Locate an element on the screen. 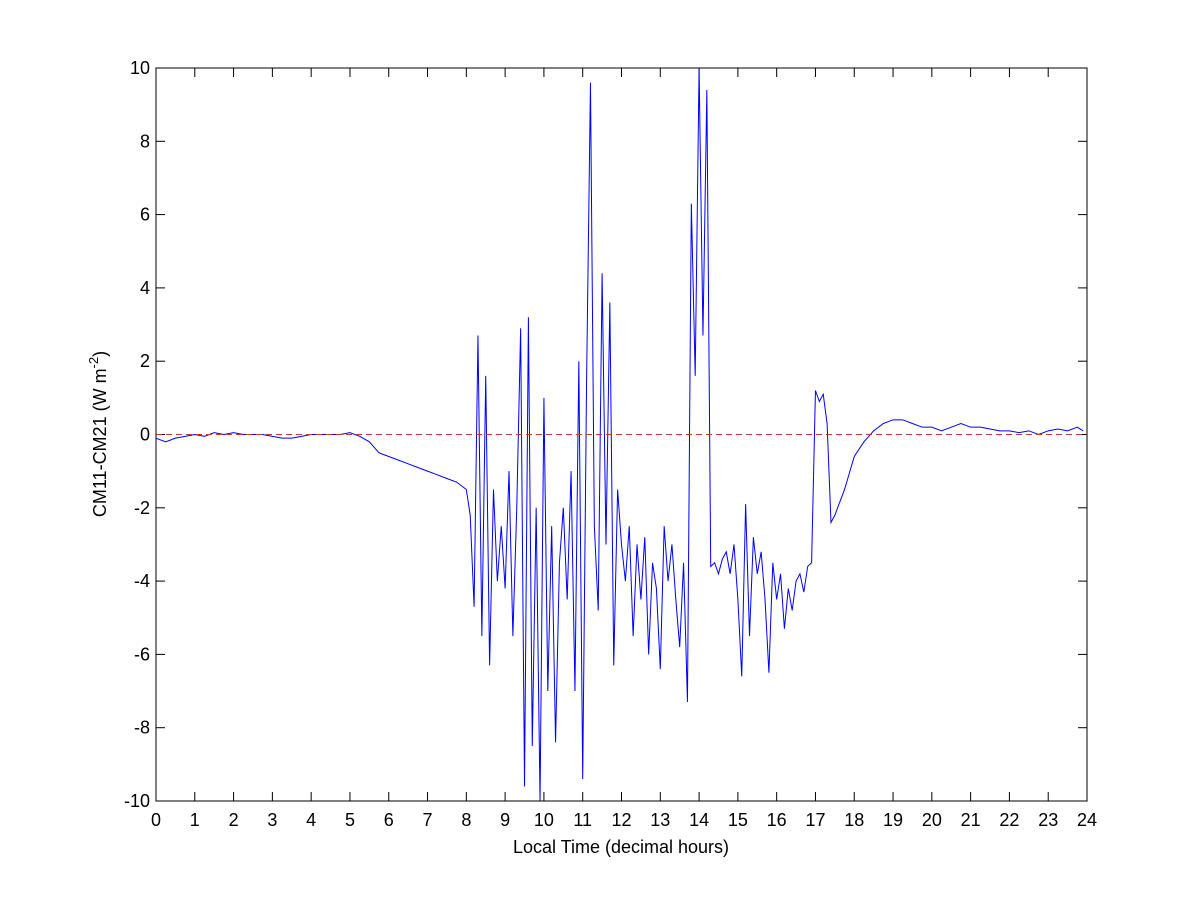 The height and width of the screenshot is (905, 1201). y-tick-label: 10 is located at coordinates (140, 68).